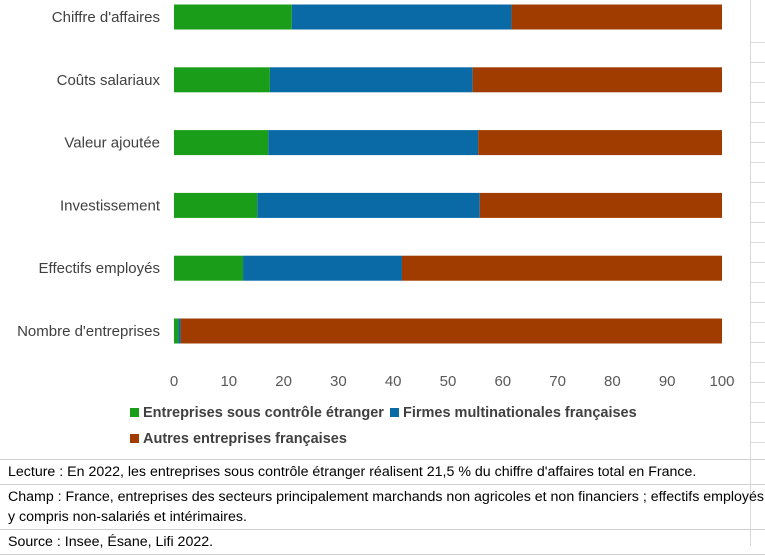 The height and width of the screenshot is (555, 765). Describe the element at coordinates (110, 205) in the screenshot. I see `category-label: Investissement` at that location.